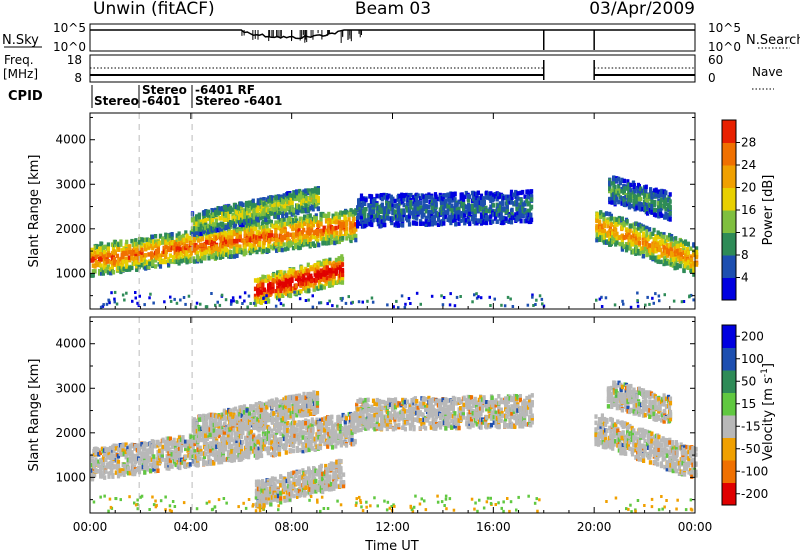 This screenshot has height=554, width=800. Describe the element at coordinates (712, 78) in the screenshot. I see `nave-tick-low: 0` at that location.